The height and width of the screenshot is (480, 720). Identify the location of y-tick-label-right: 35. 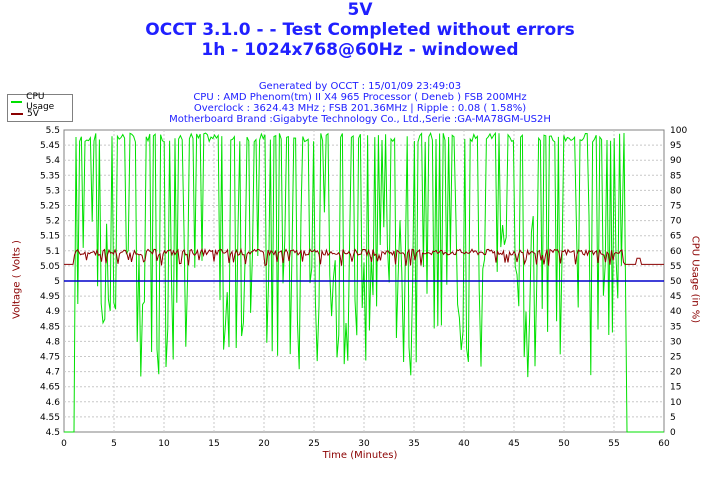
(675, 327).